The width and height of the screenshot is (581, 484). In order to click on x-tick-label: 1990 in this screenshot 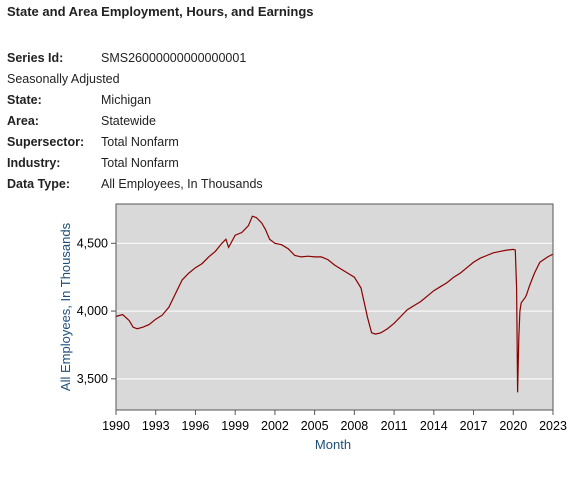, I will do `click(116, 426)`.